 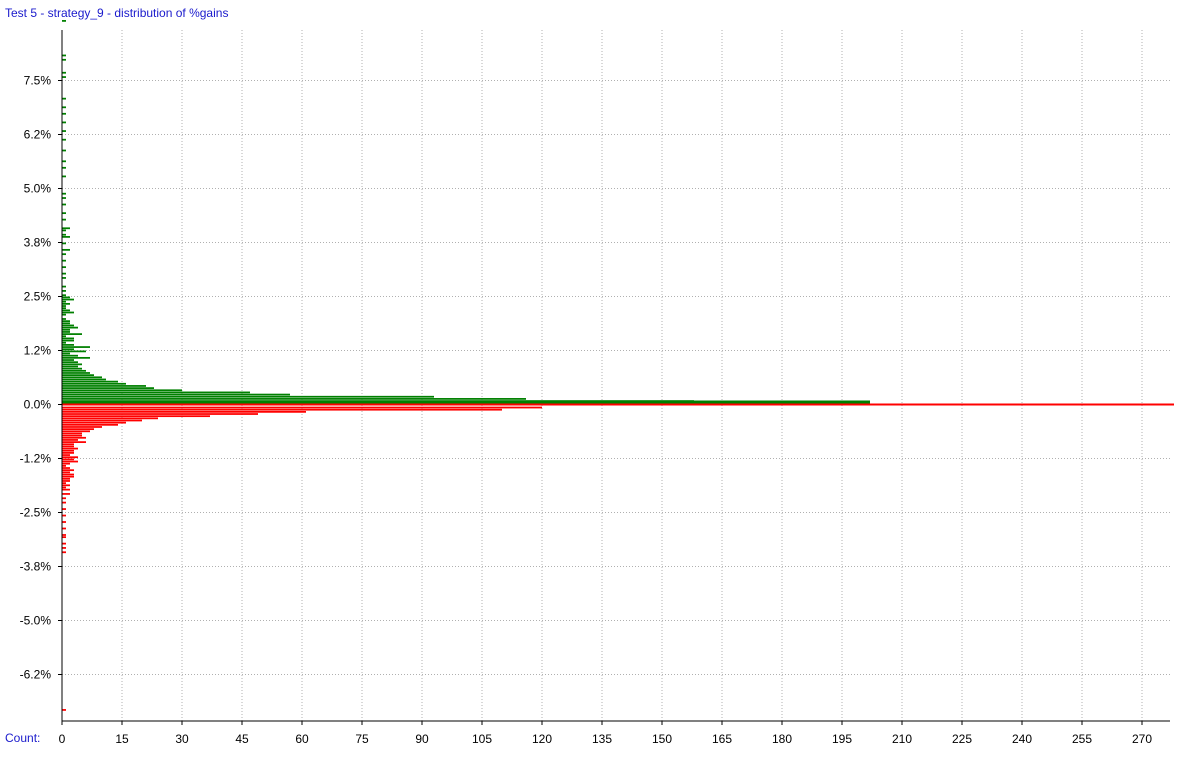 I want to click on x-tick-label: 135, so click(x=602, y=739).